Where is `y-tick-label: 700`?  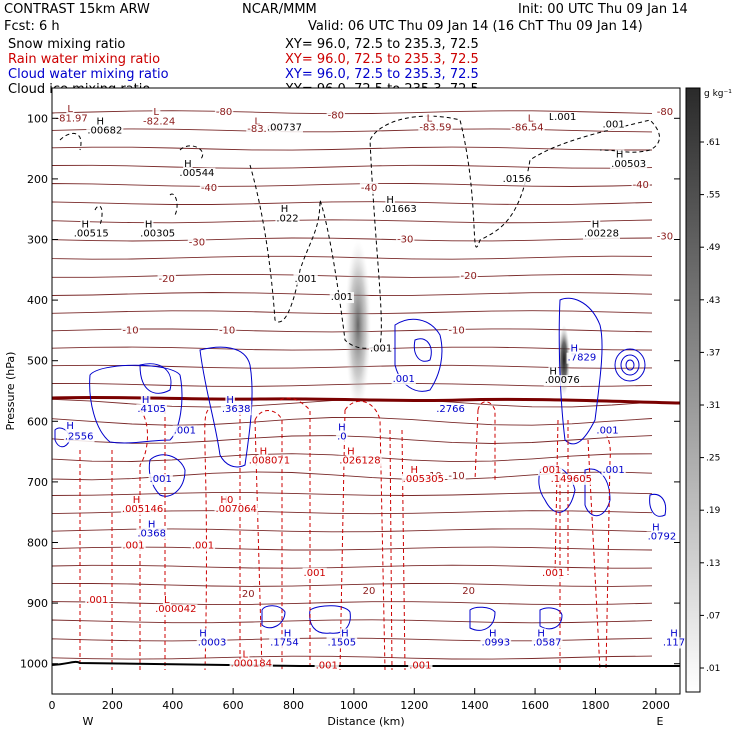
y-tick-label: 700 is located at coordinates (37, 482).